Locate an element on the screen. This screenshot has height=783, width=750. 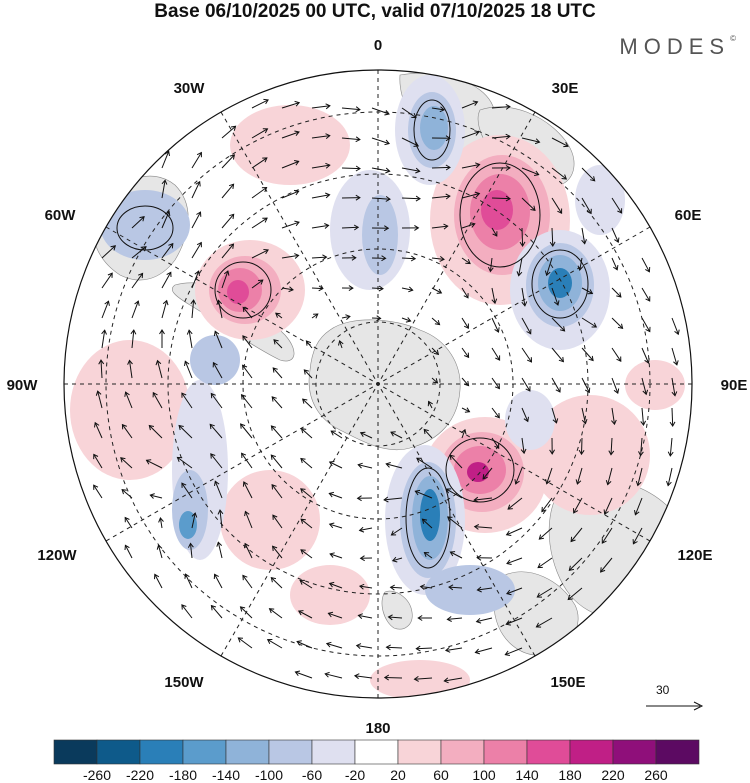
colorbar-tick-label: -180 is located at coordinates (183, 775).